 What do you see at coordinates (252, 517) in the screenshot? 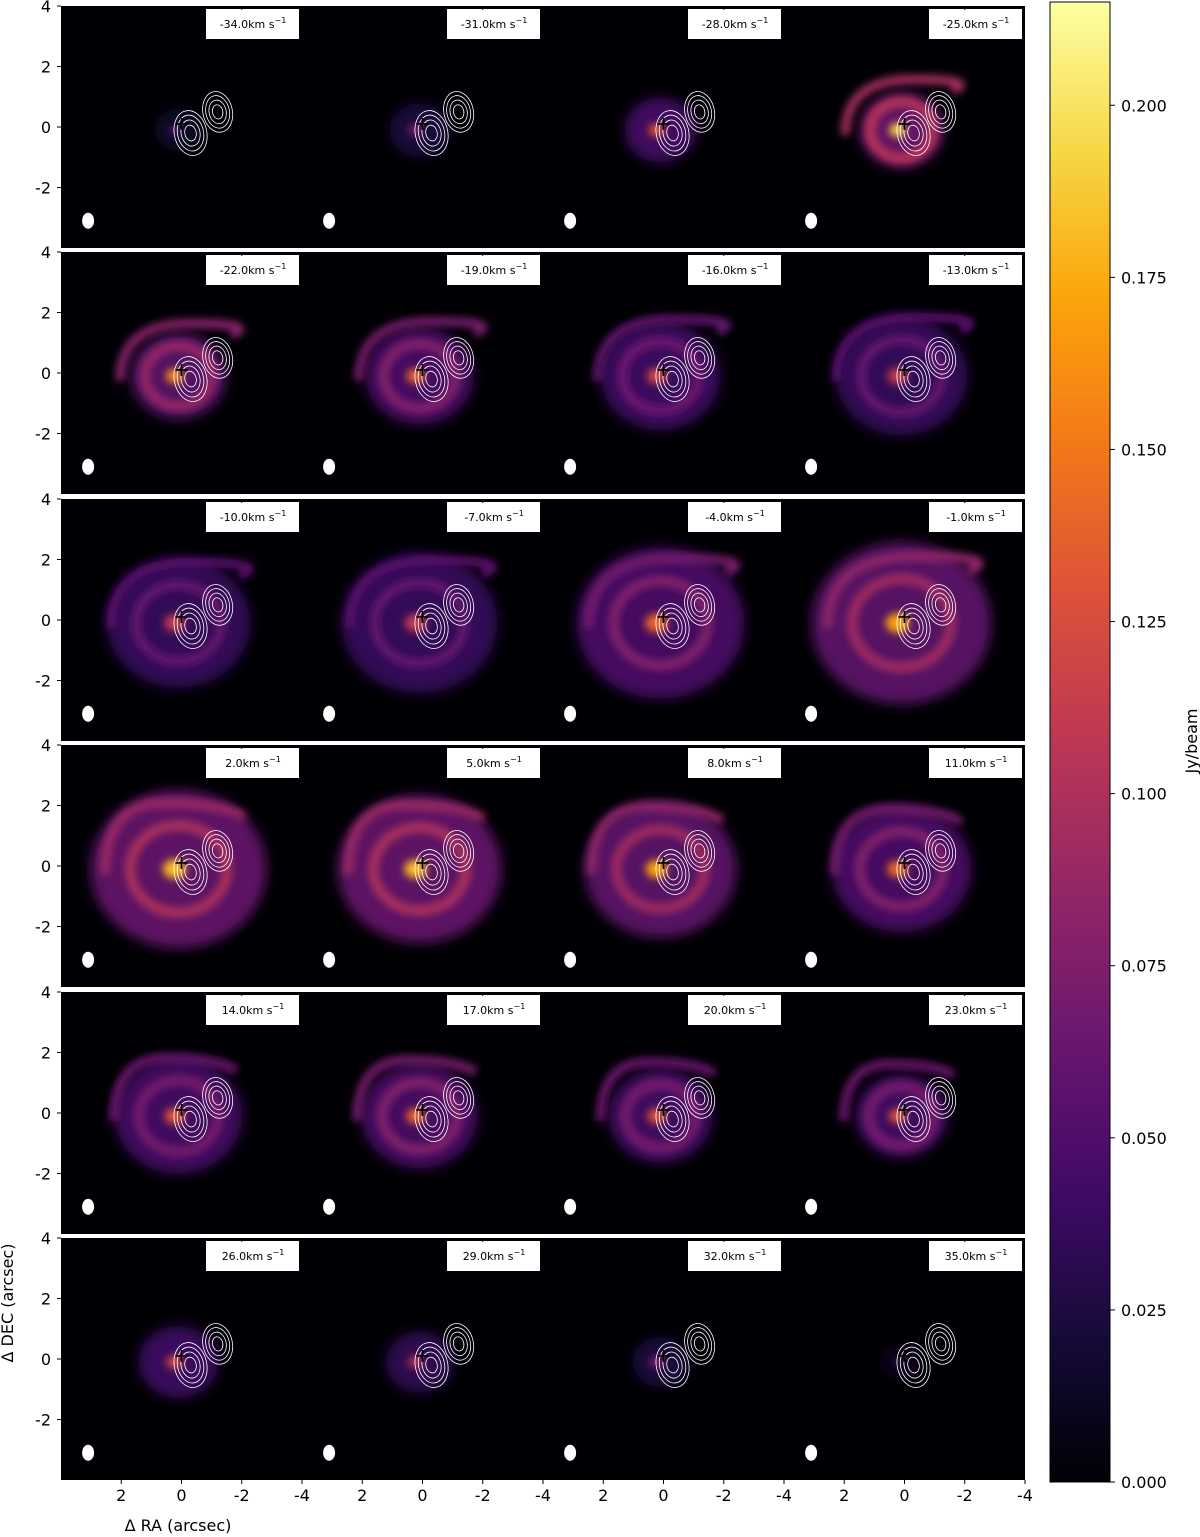
I see `velocity-label: -10.0km s−1` at bounding box center [252, 517].